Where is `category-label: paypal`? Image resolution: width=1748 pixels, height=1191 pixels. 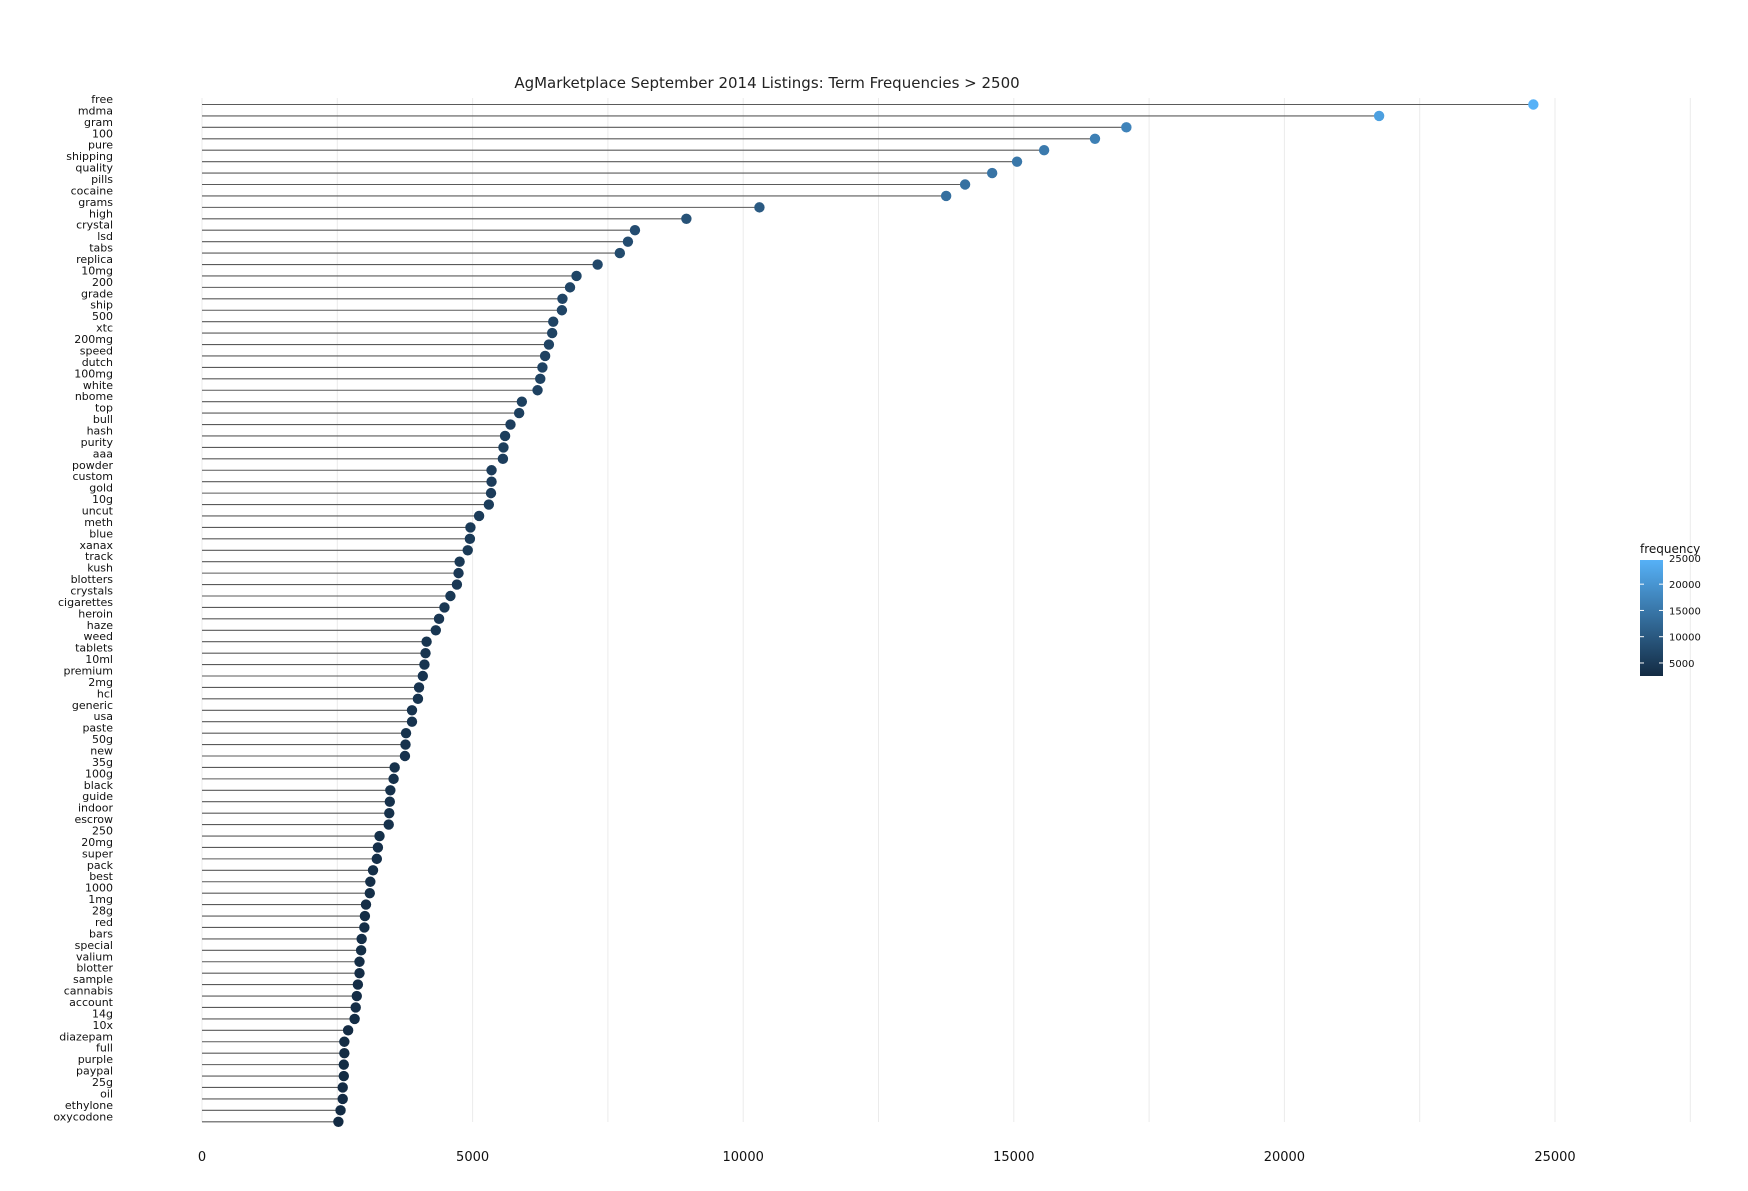
category-label: paypal is located at coordinates (94, 1071).